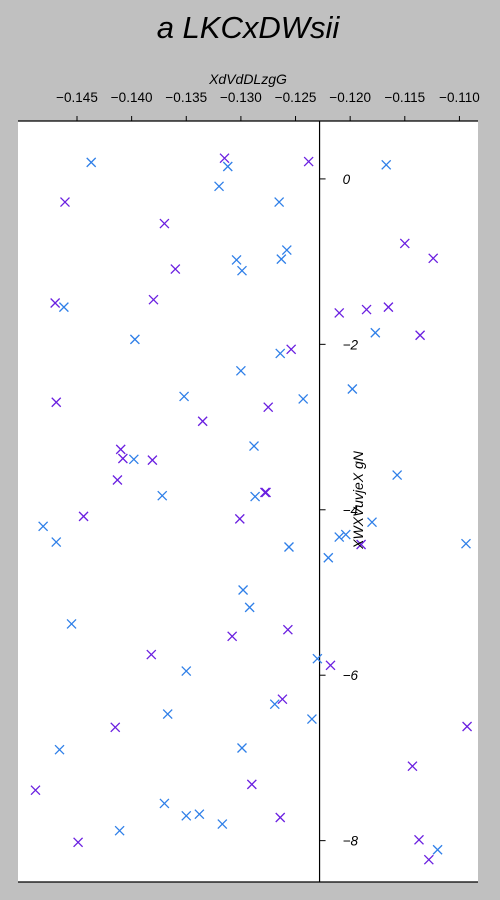 The image size is (500, 900). I want to click on y-tick-label: 0, so click(347, 179).